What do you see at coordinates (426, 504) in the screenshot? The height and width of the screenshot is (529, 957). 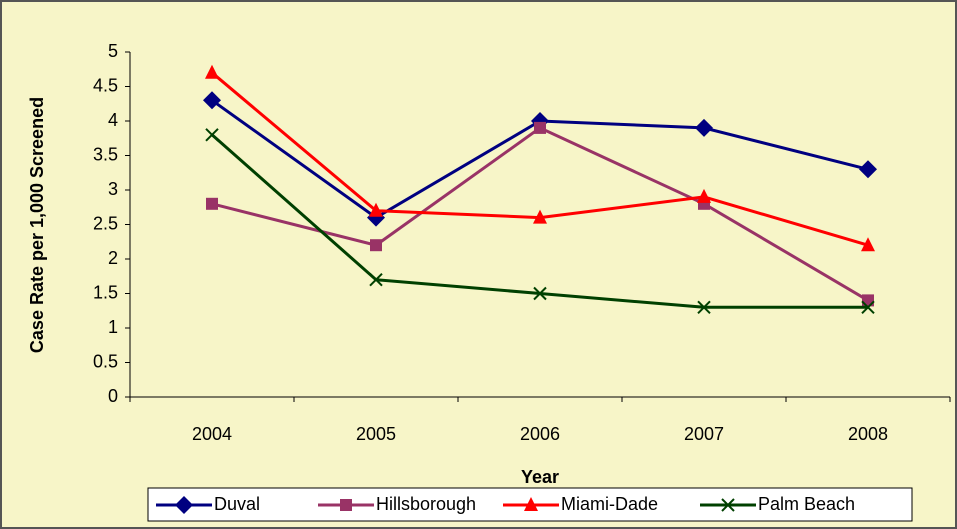 I see `legend-label: Hillsborough` at bounding box center [426, 504].